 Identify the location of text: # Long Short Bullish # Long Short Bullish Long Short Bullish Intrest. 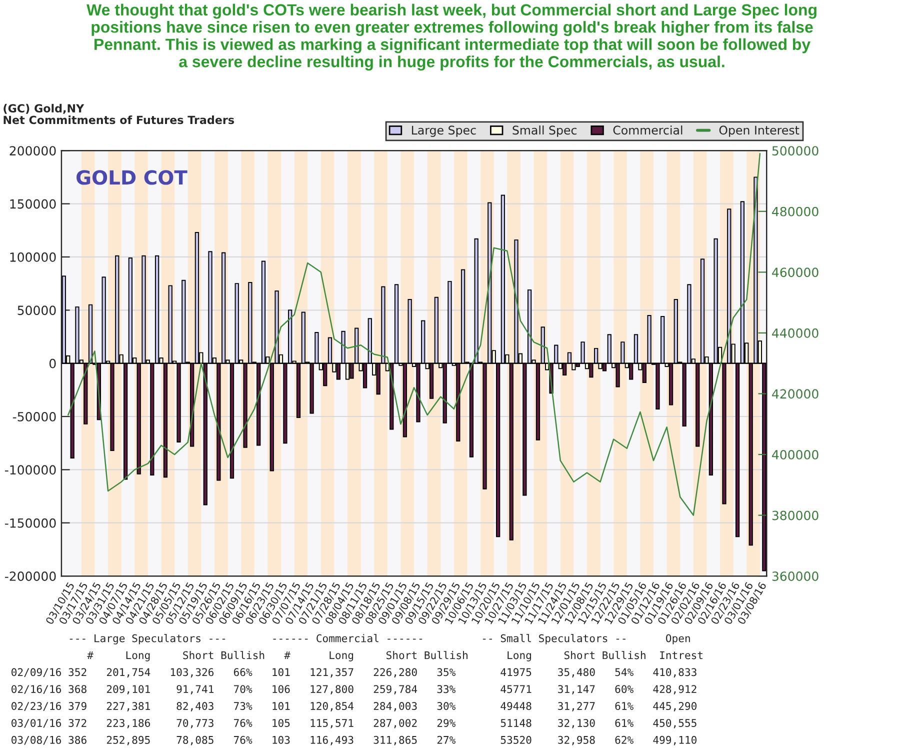
(395, 656).